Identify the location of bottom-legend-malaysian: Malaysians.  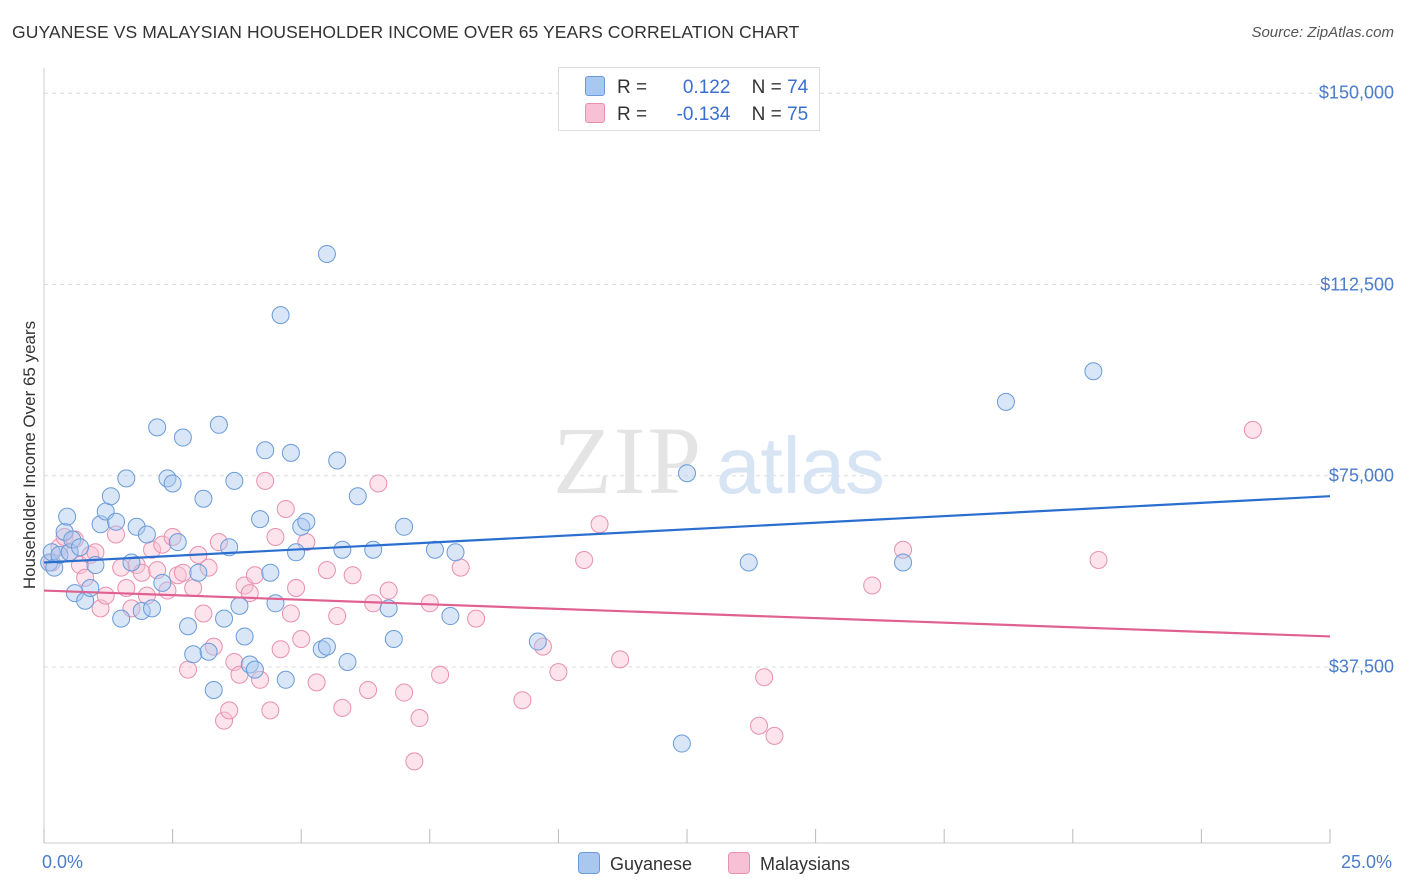
(789, 863).